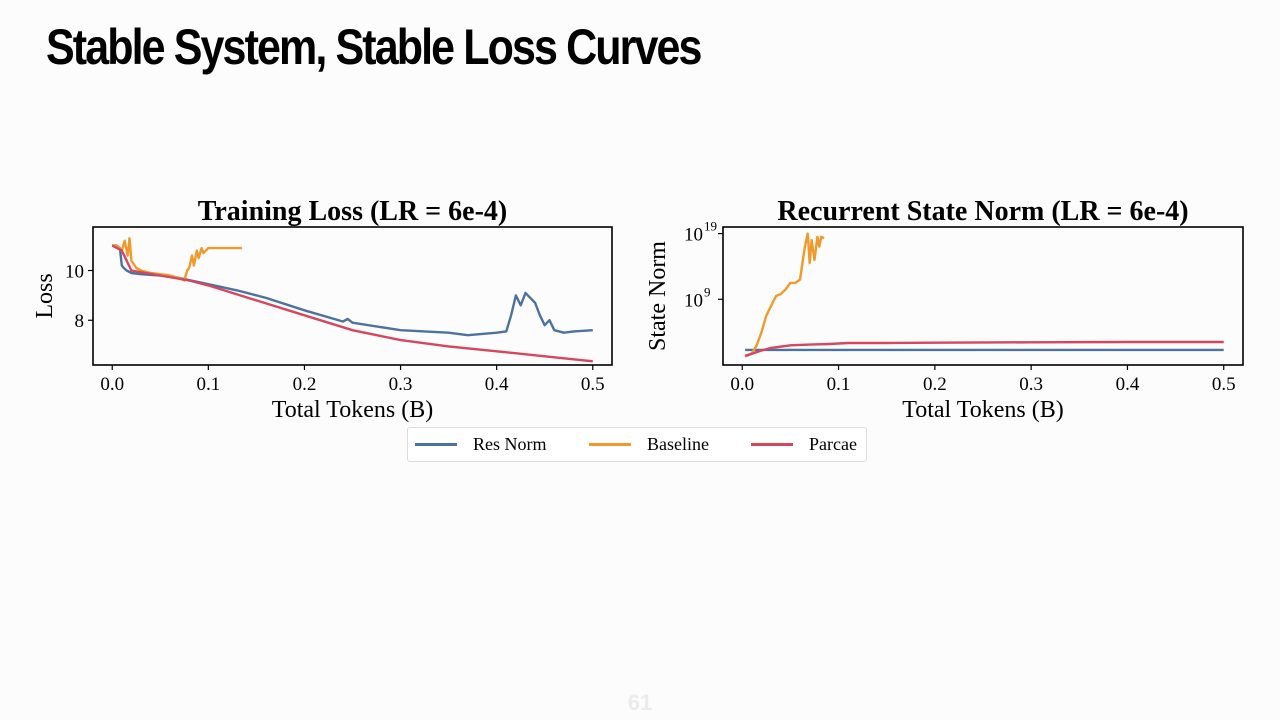 The image size is (1280, 720). Describe the element at coordinates (982, 211) in the screenshot. I see `chart2-title: Recurrent State Norm (LR = 6e-4)` at that location.